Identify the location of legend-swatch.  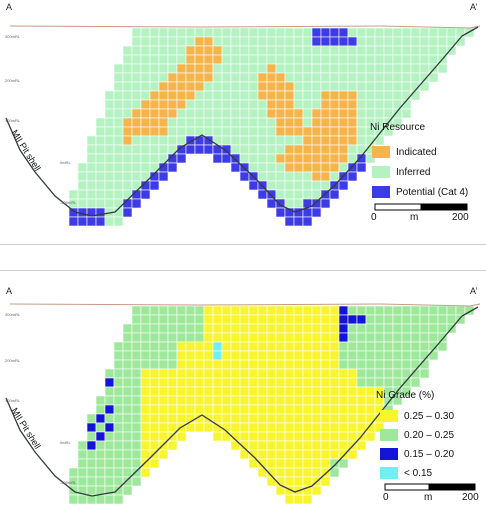
(381, 152).